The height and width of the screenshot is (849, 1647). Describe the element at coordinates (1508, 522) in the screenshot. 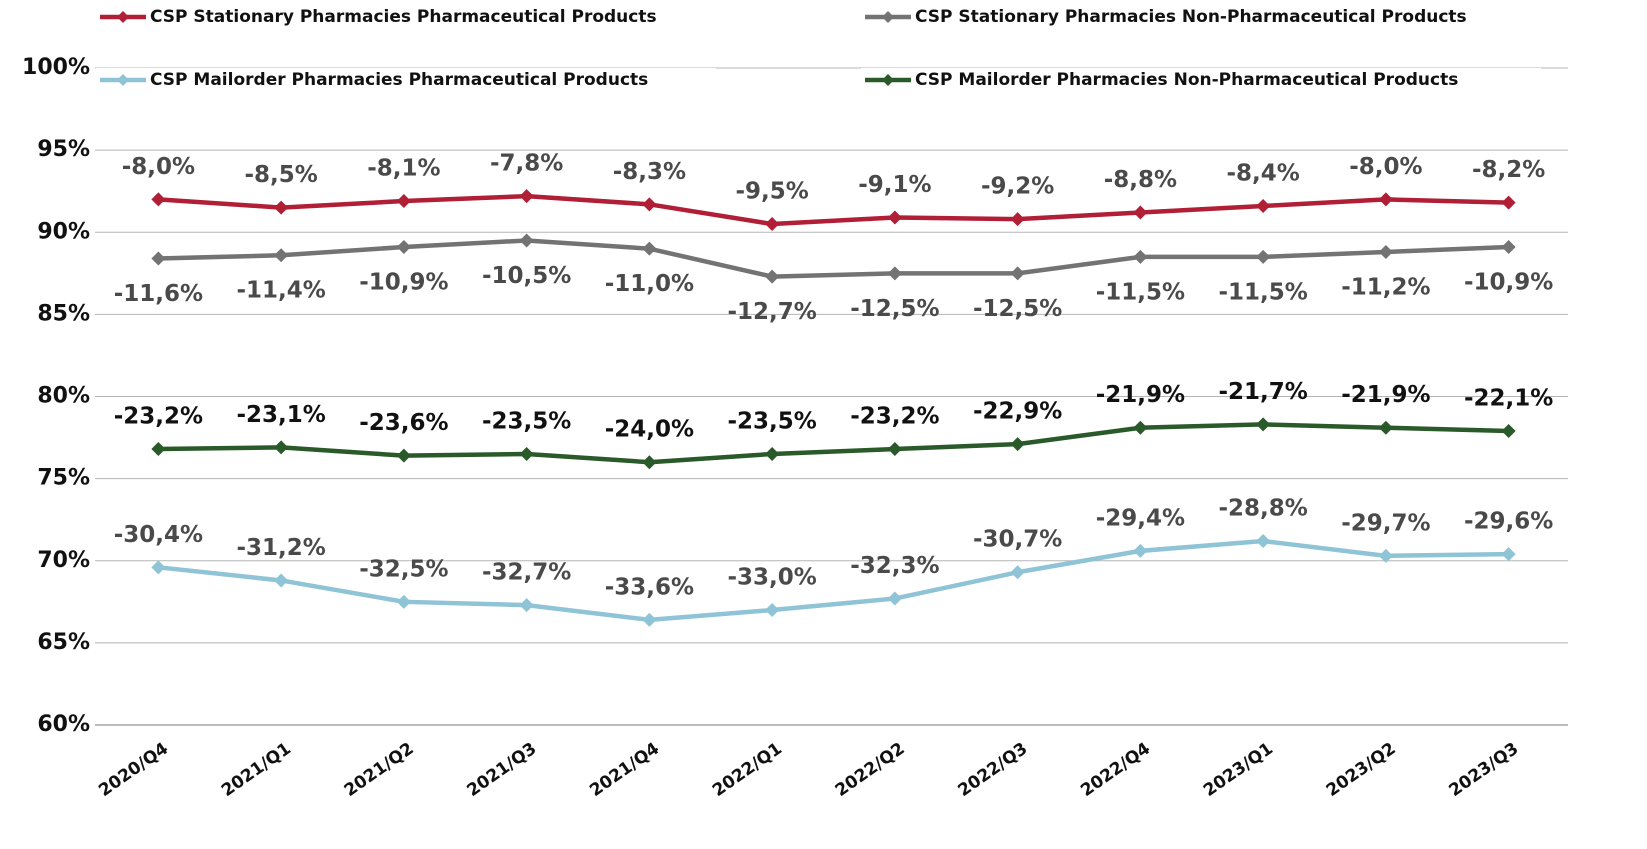

I see `data-label: -29,6%` at that location.